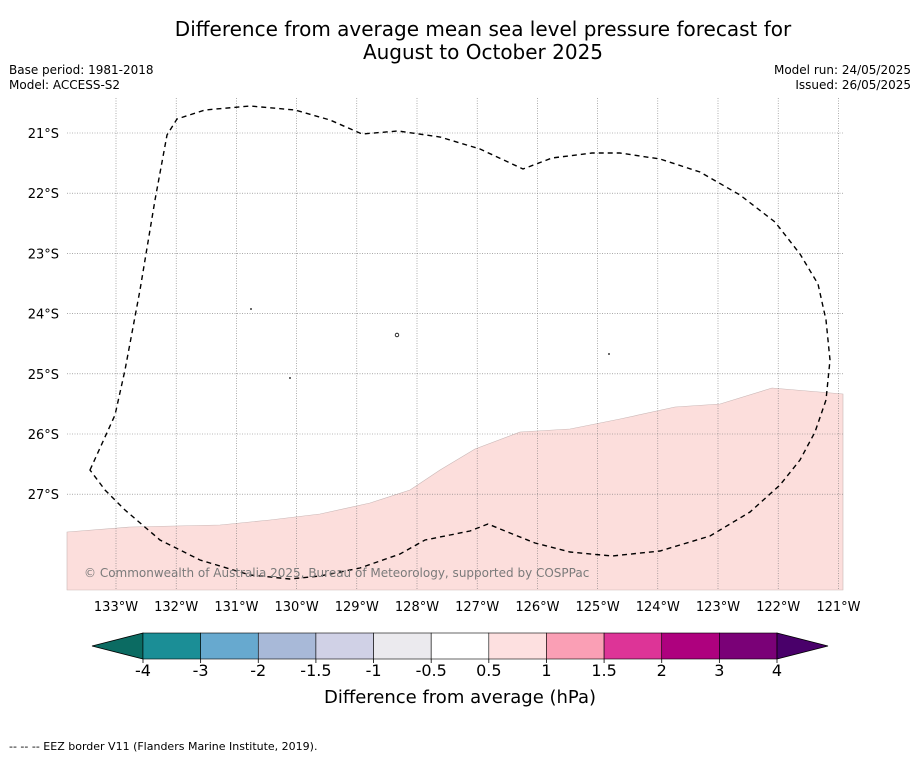 This screenshot has width=919, height=758. What do you see at coordinates (65, 85) in the screenshot?
I see `model-name: Model: ACCESS-S2` at bounding box center [65, 85].